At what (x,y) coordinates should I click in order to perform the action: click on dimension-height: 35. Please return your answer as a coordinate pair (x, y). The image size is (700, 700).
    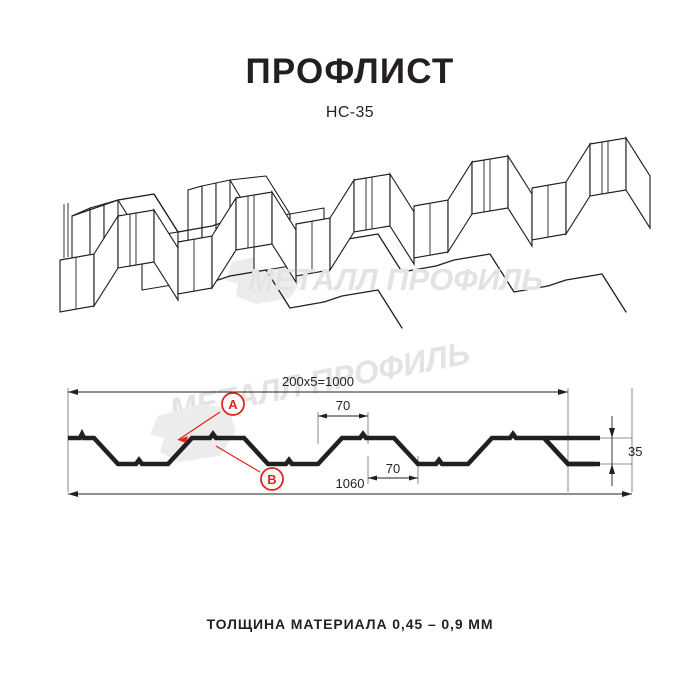
    Looking at the image, I should click on (625, 451).